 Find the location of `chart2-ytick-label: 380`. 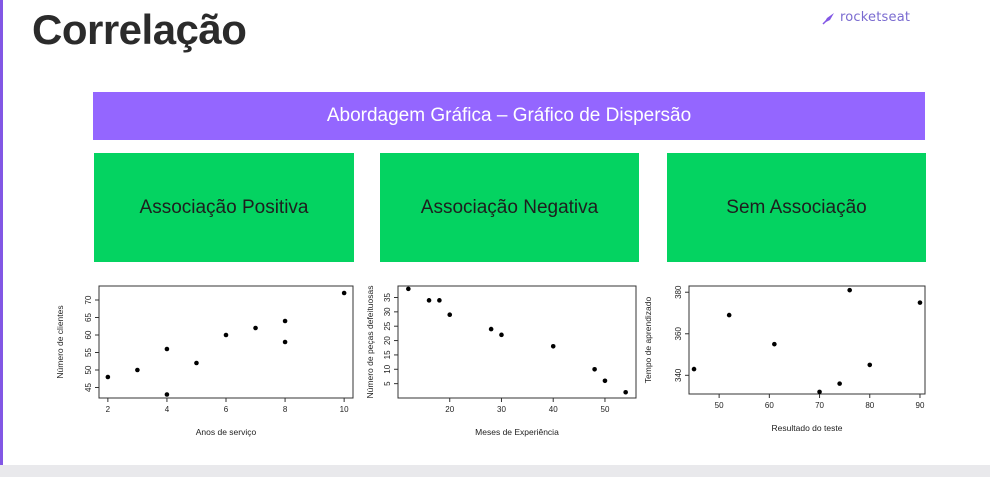

chart2-ytick-label: 380 is located at coordinates (678, 292).